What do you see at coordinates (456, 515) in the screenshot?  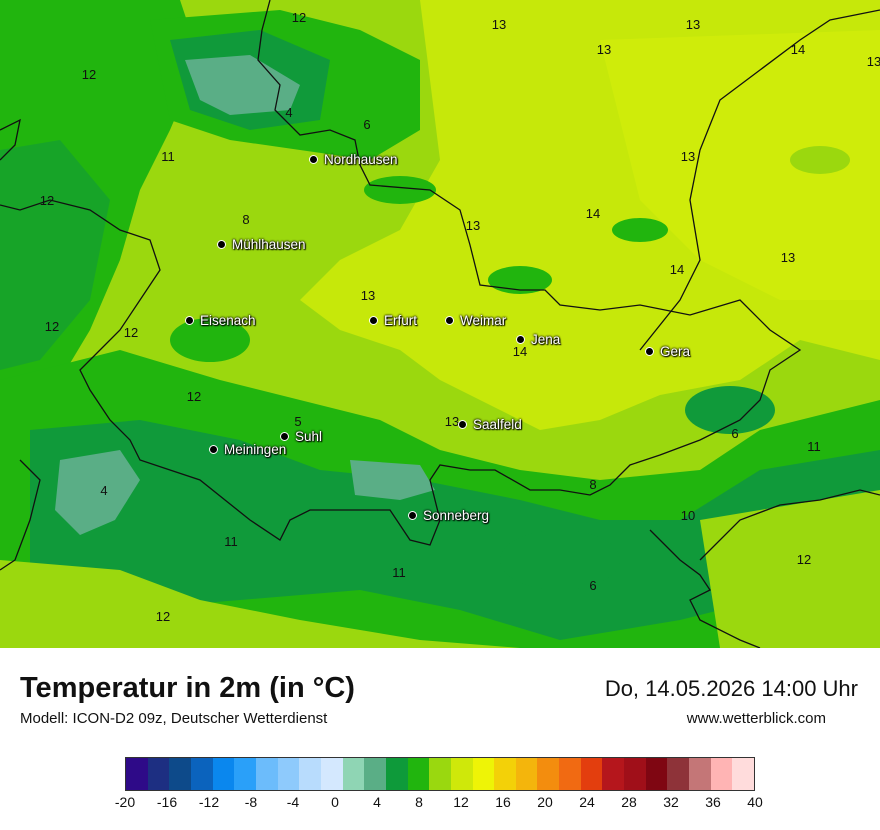 I see `city-label: Sonneberg` at bounding box center [456, 515].